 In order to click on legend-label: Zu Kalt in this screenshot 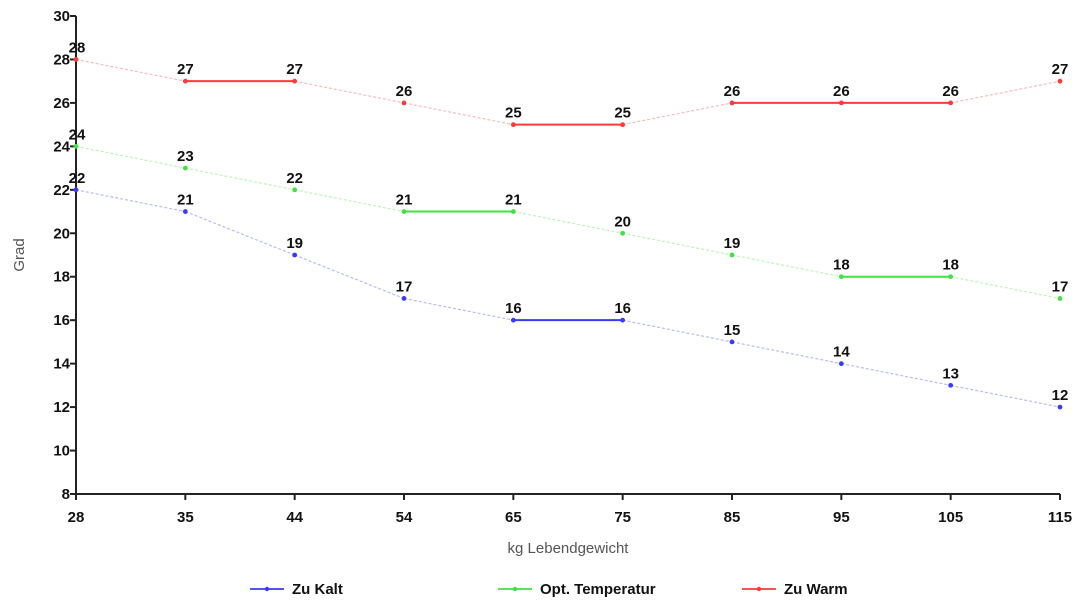, I will do `click(317, 589)`.